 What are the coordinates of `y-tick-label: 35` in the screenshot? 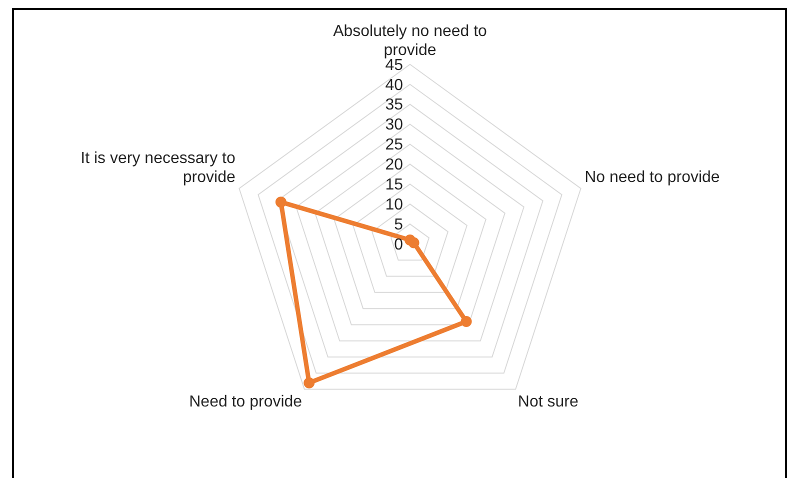 It's located at (394, 105).